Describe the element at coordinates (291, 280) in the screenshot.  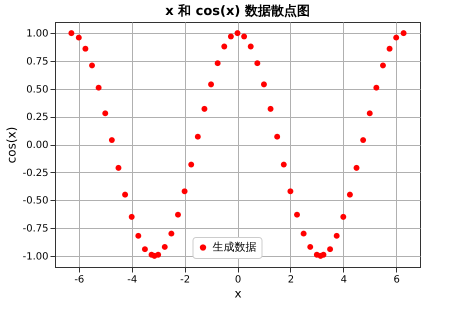
I see `x-tick-label: 2` at that location.